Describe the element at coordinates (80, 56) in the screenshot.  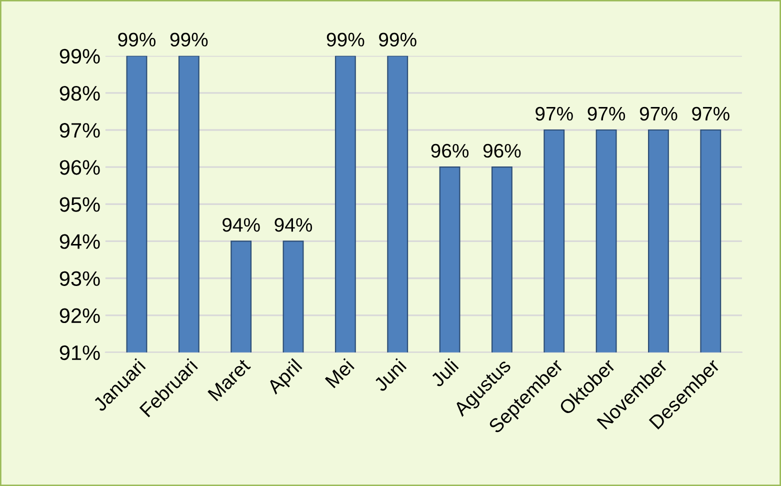
I see `y-tick-label: 99%` at that location.